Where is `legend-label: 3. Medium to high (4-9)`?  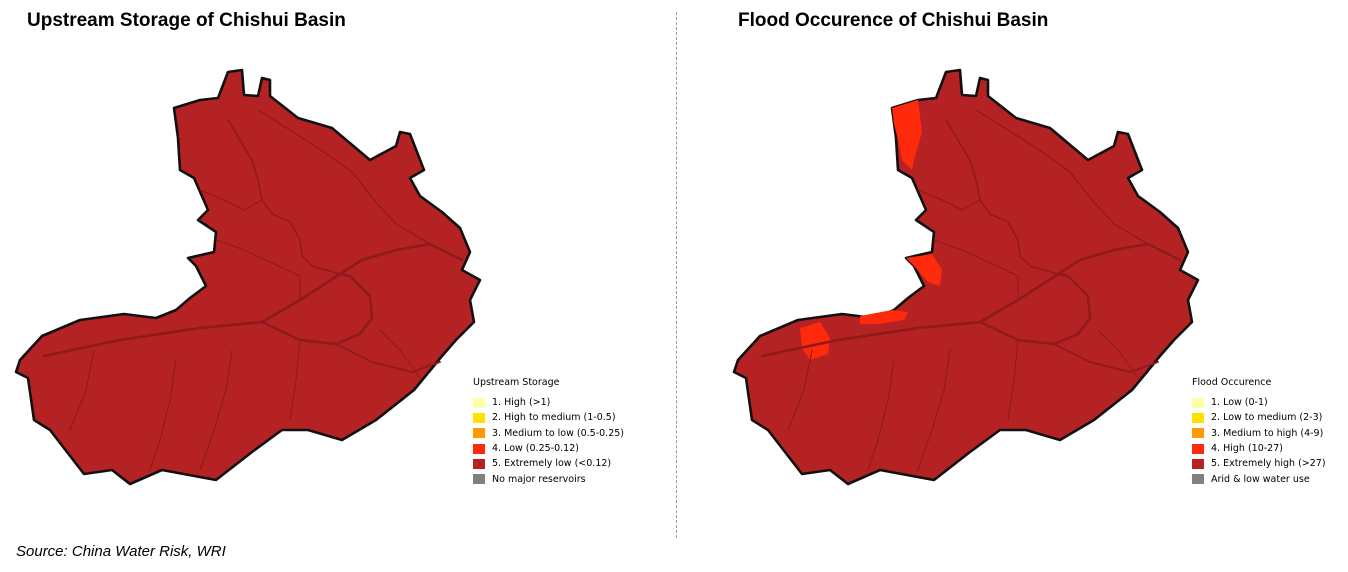 legend-label: 3. Medium to high (4-9) is located at coordinates (1267, 433).